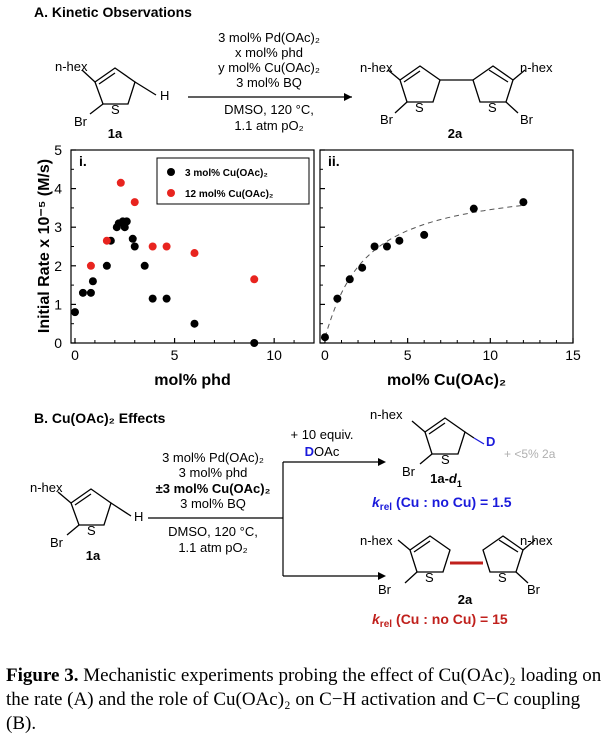 The image size is (610, 741). What do you see at coordinates (455, 133) in the screenshot?
I see `pa-compound-label: 2a` at bounding box center [455, 133].